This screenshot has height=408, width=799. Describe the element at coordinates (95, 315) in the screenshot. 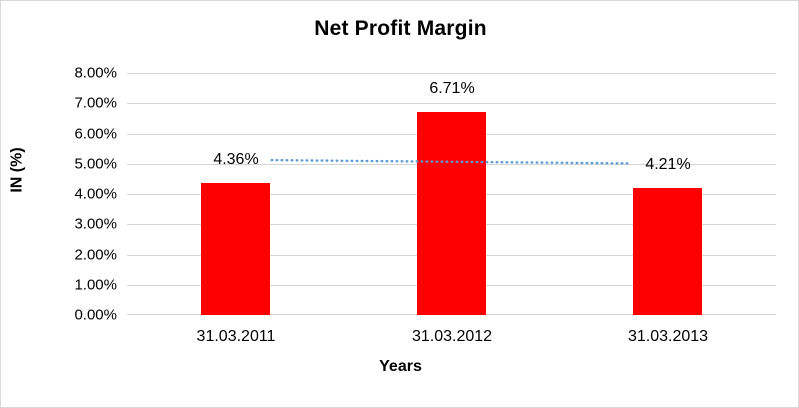

I see `y-tick-label: 0.00%` at that location.